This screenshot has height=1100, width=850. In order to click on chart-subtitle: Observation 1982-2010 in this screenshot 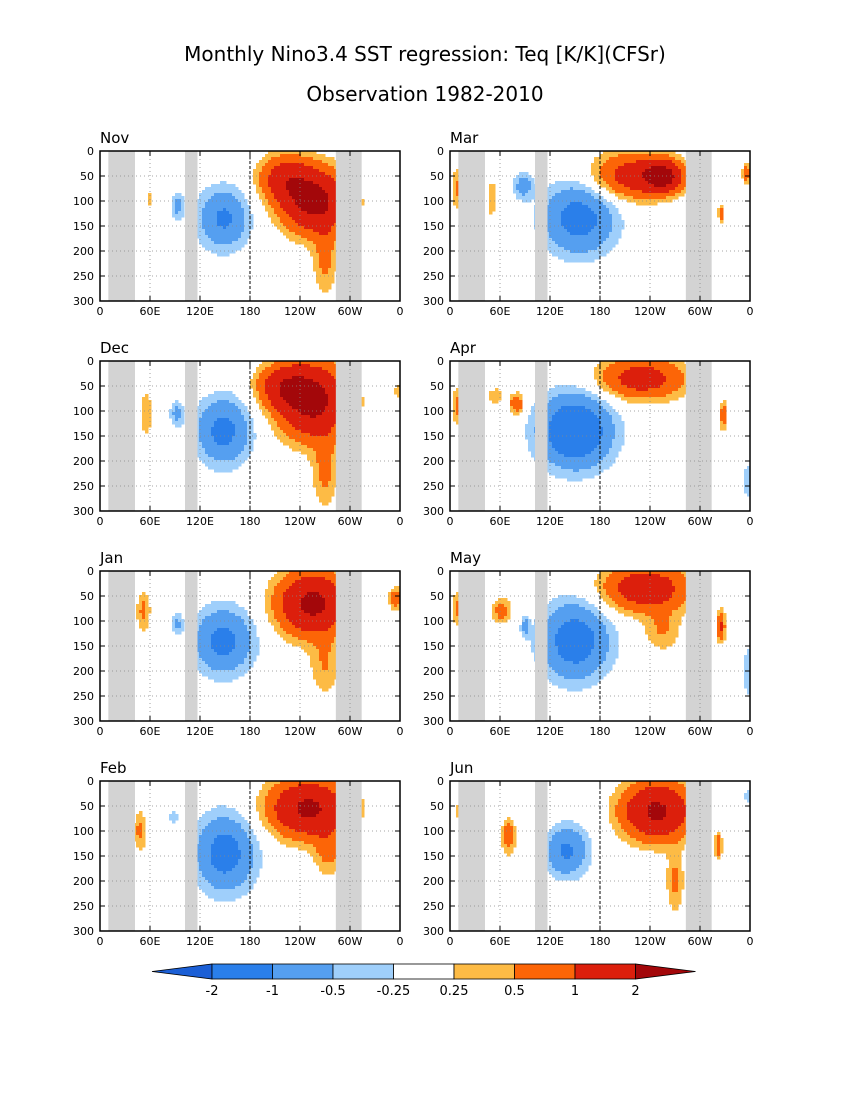, I will do `click(424, 94)`.